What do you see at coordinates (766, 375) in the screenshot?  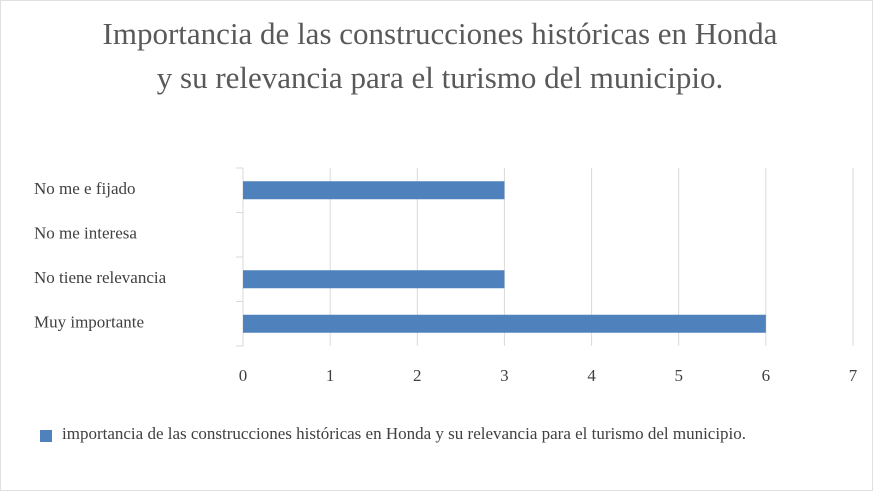 I see `x-tick-label: 6` at bounding box center [766, 375].